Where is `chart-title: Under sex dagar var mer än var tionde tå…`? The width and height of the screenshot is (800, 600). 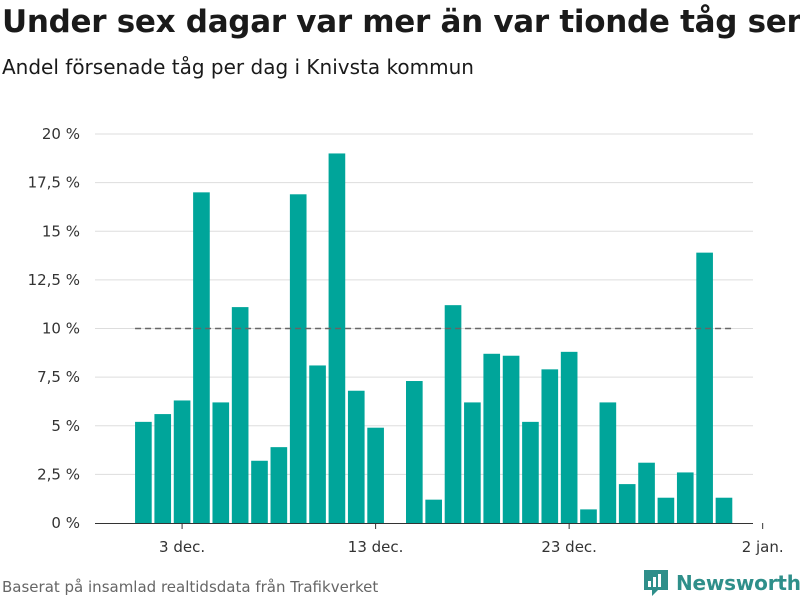 chart-title: Under sex dagar var mer än var tionde tå… is located at coordinates (401, 22).